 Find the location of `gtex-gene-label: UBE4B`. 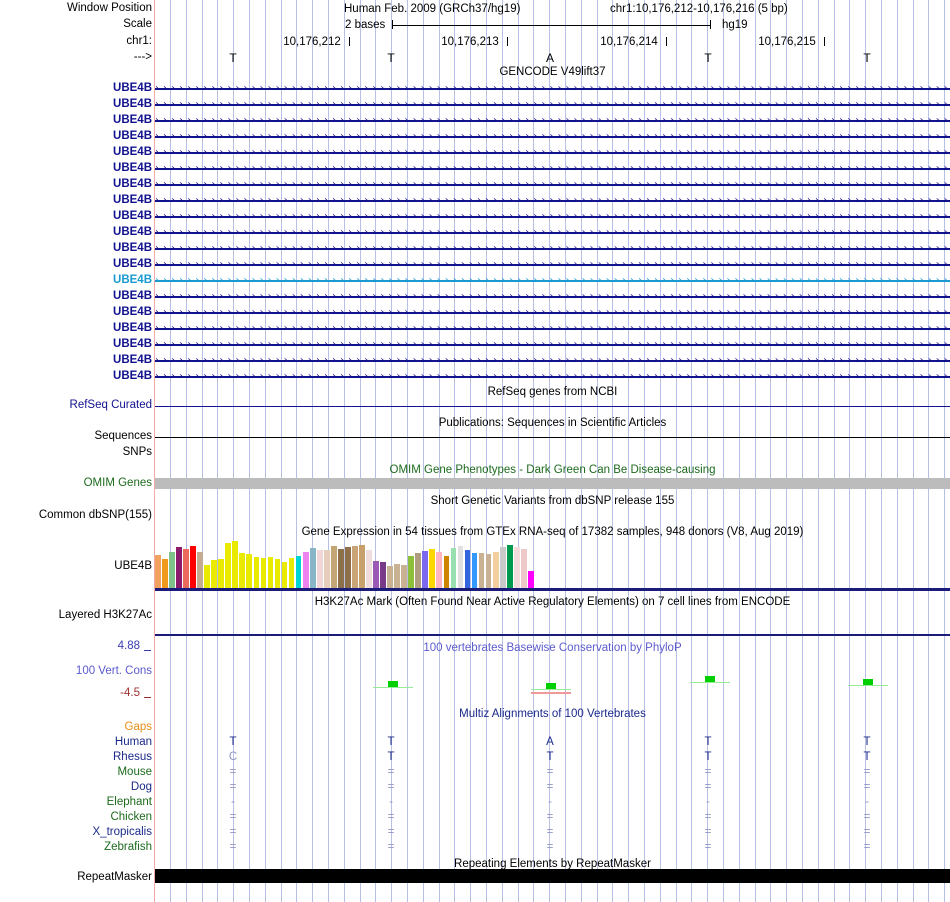

gtex-gene-label: UBE4B is located at coordinates (133, 566).